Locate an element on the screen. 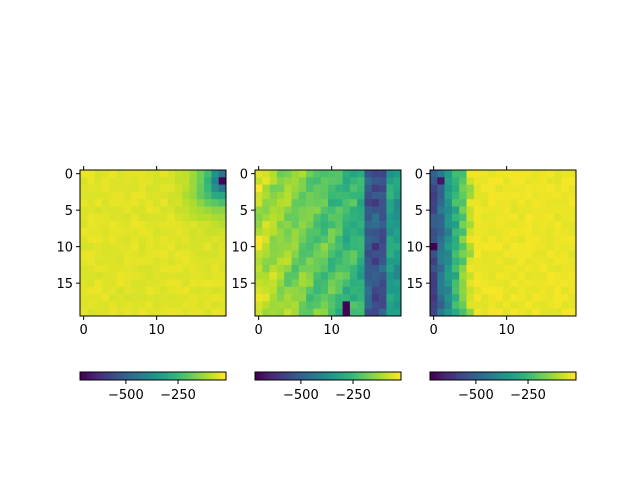 The image size is (640, 480). heatmap-ticks-3: 0 10 0 5 10 15 is located at coordinates (460, 252).